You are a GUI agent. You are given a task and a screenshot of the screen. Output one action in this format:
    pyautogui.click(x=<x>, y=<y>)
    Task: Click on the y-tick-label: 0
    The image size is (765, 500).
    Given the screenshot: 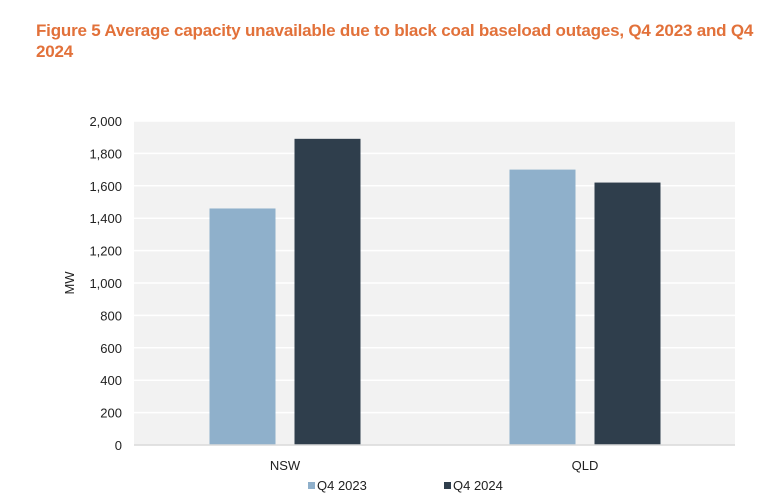 What is the action you would take?
    pyautogui.click(x=118, y=445)
    